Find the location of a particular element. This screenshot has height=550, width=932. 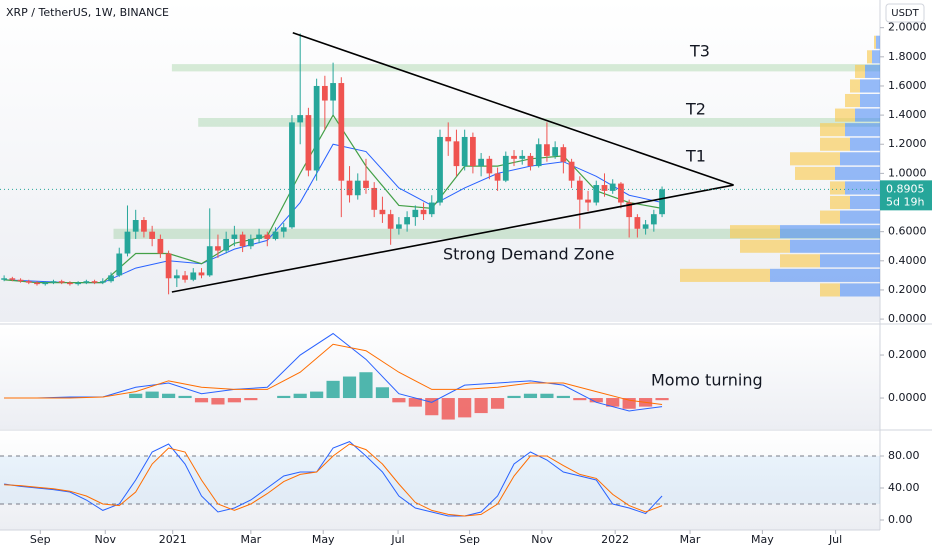

k-line is located at coordinates (333, 479).